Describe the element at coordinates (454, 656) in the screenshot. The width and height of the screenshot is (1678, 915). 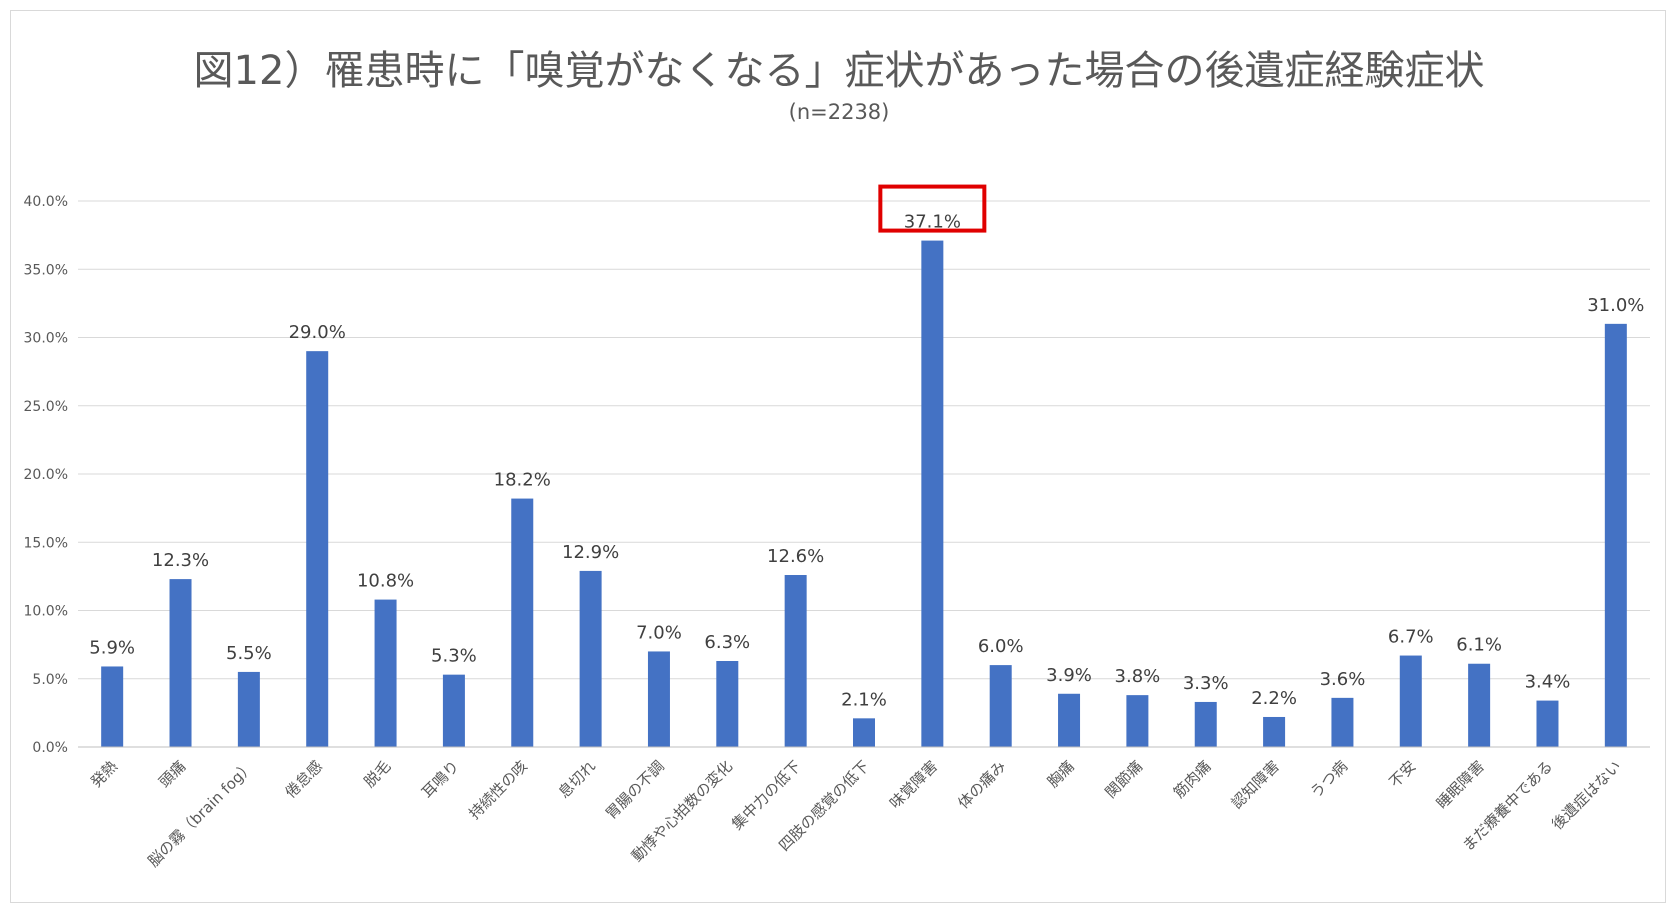
I see `data-label: 5.3%` at that location.